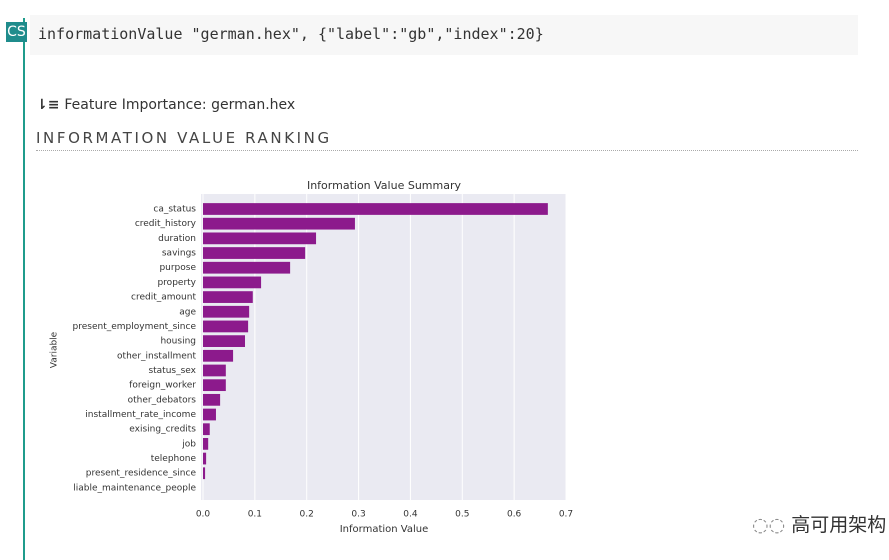  What do you see at coordinates (307, 515) in the screenshot?
I see `x-tick-label: 0.2` at bounding box center [307, 515].